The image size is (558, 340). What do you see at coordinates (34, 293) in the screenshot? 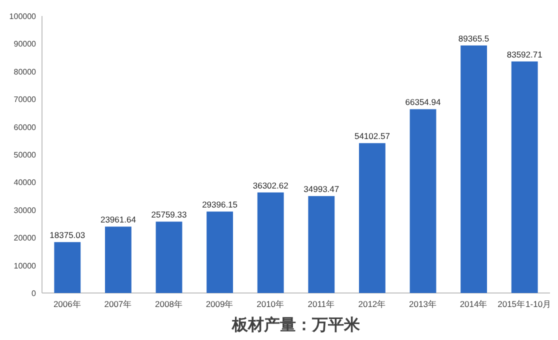
I see `y-tick-label: 0` at bounding box center [34, 293].